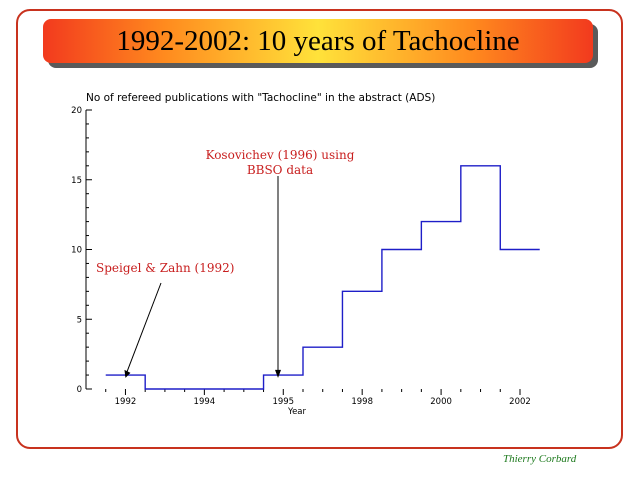 Image resolution: width=640 pixels, height=480 pixels. Describe the element at coordinates (520, 402) in the screenshot. I see `x-tick-label: 2002` at that location.